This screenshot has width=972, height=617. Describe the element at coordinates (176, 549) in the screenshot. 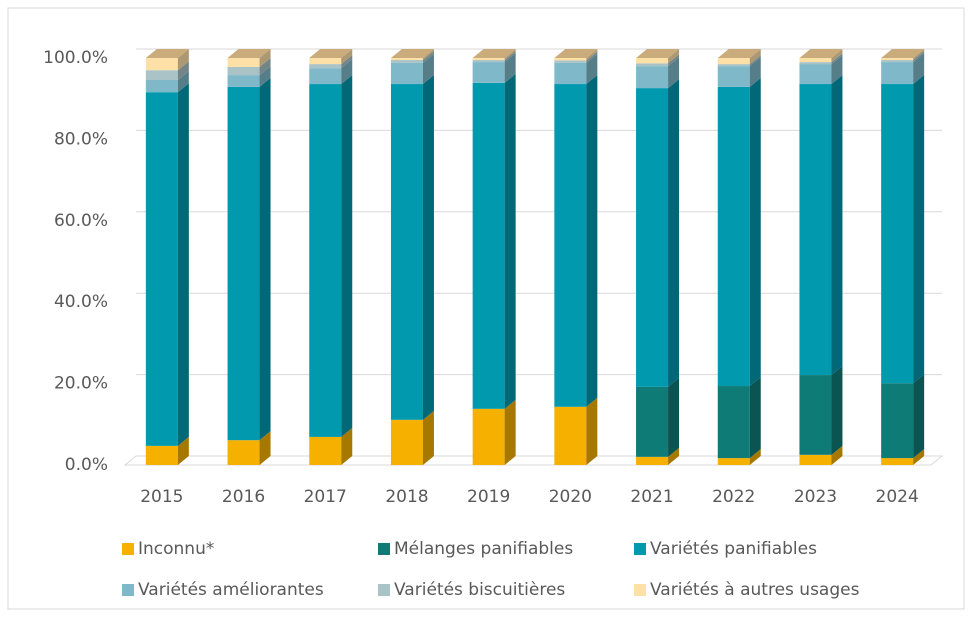

I see `legend-label: Inconnu*` at that location.